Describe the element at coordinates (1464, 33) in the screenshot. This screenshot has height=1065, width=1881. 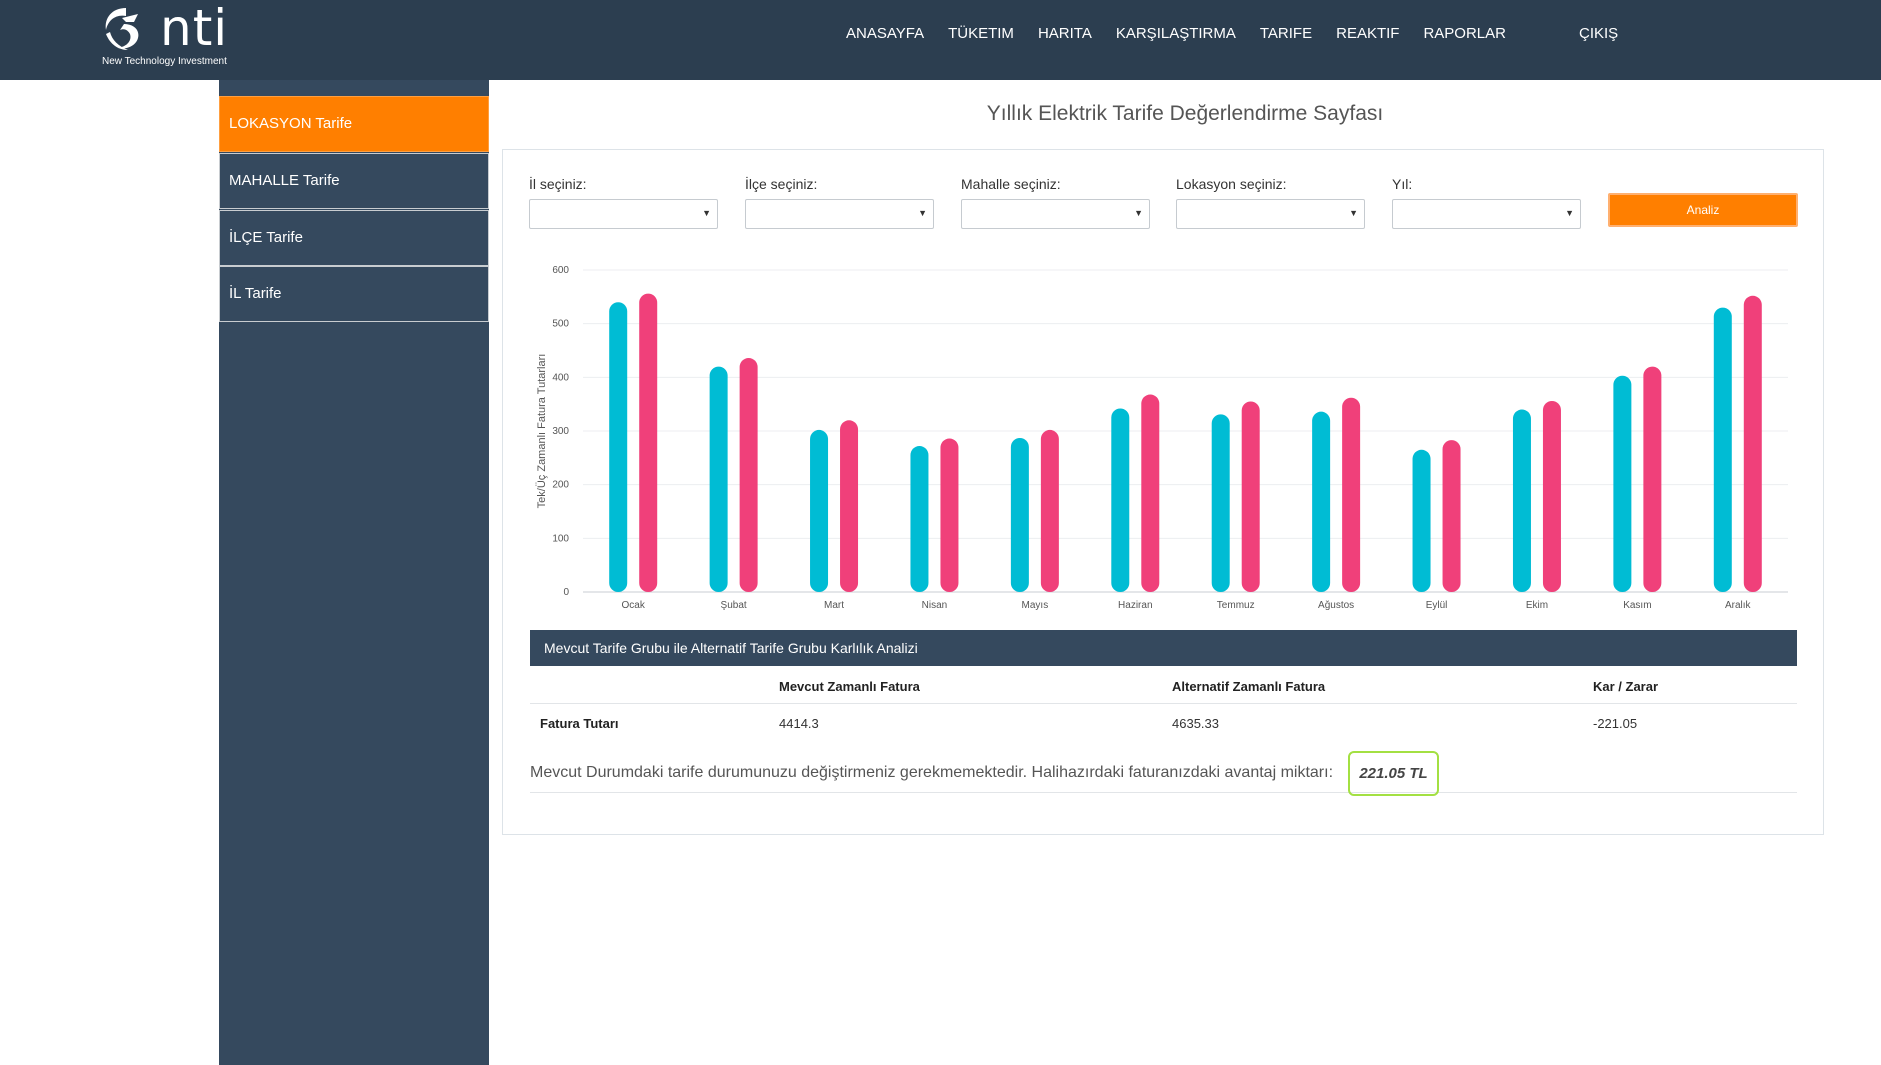
I see `nav-raporlar: RAPORLAR` at that location.